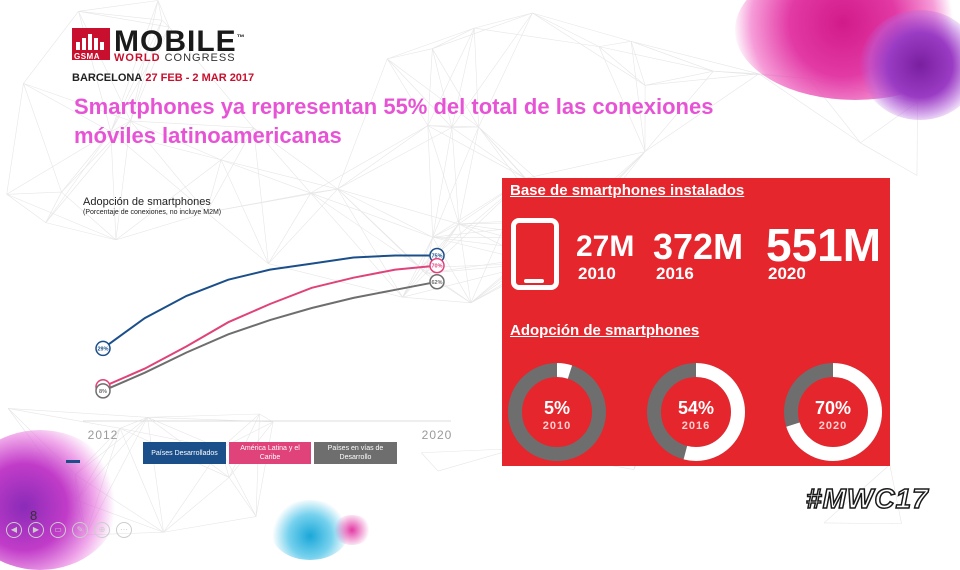 The height and width of the screenshot is (570, 960). I want to click on donut-2016: 54% 2016, so click(696, 412).